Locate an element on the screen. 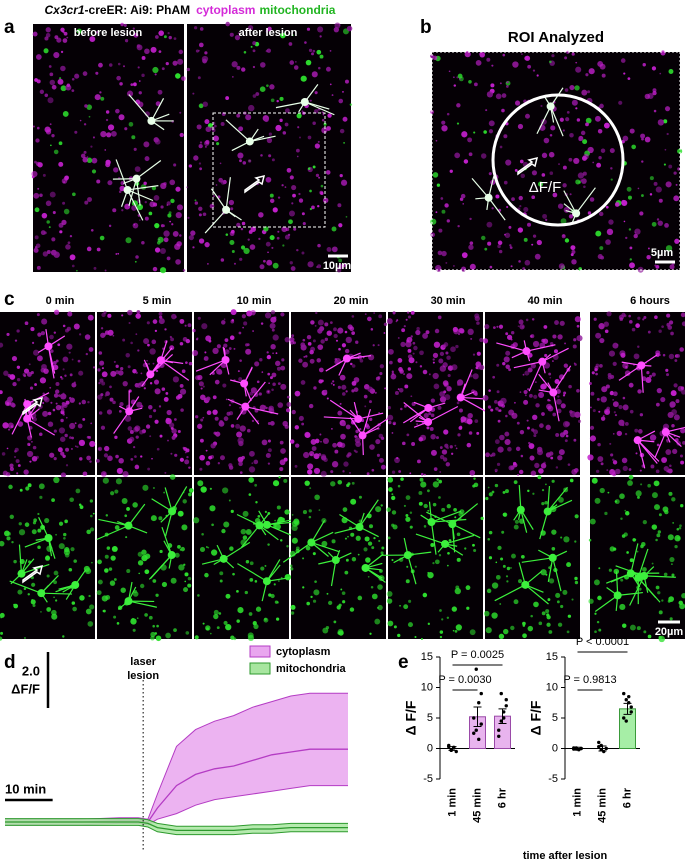 Image resolution: width=685 pixels, height=863 pixels. legend-label: cytoplasm is located at coordinates (303, 652).